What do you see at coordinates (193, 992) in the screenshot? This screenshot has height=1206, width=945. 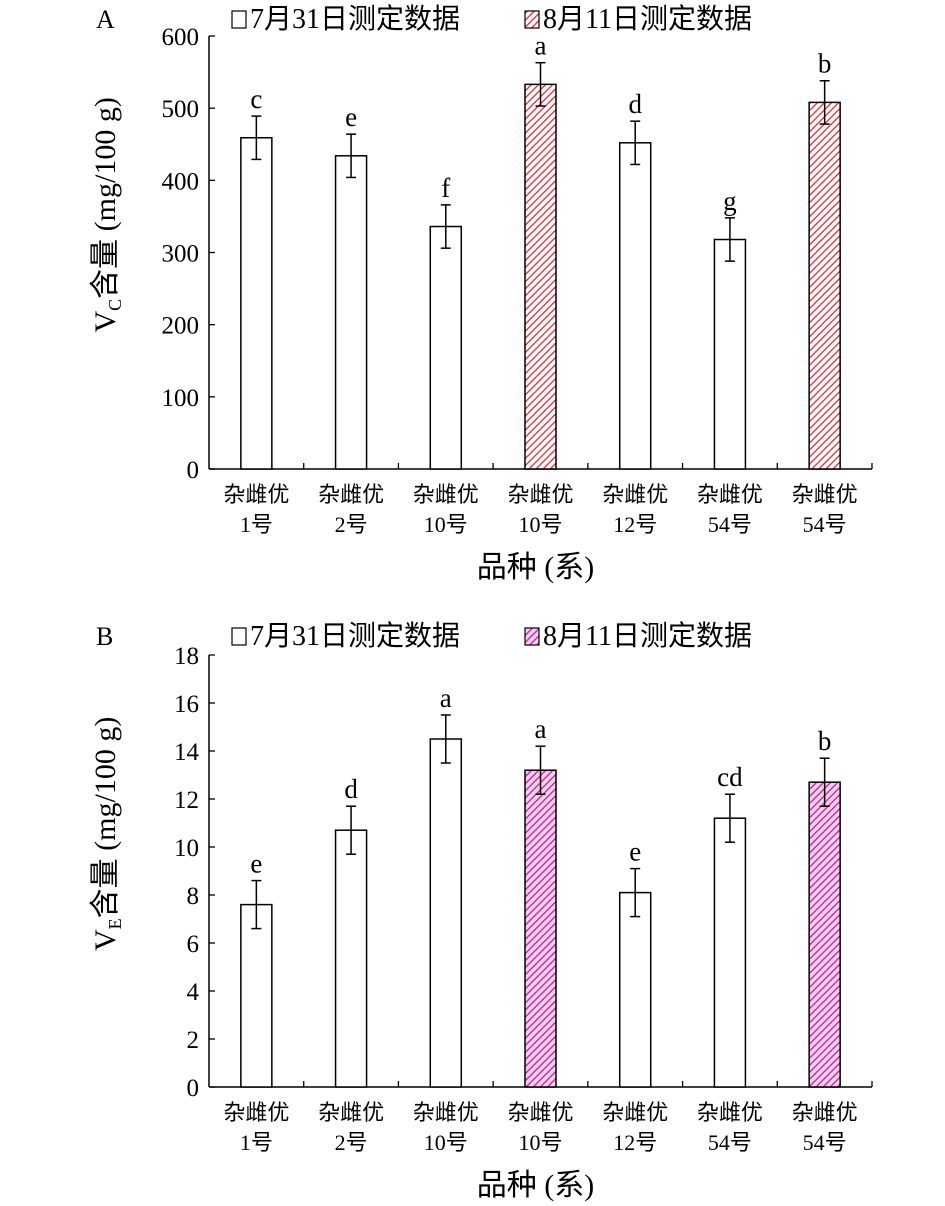 I see `y-tick-label: 4` at bounding box center [193, 992].